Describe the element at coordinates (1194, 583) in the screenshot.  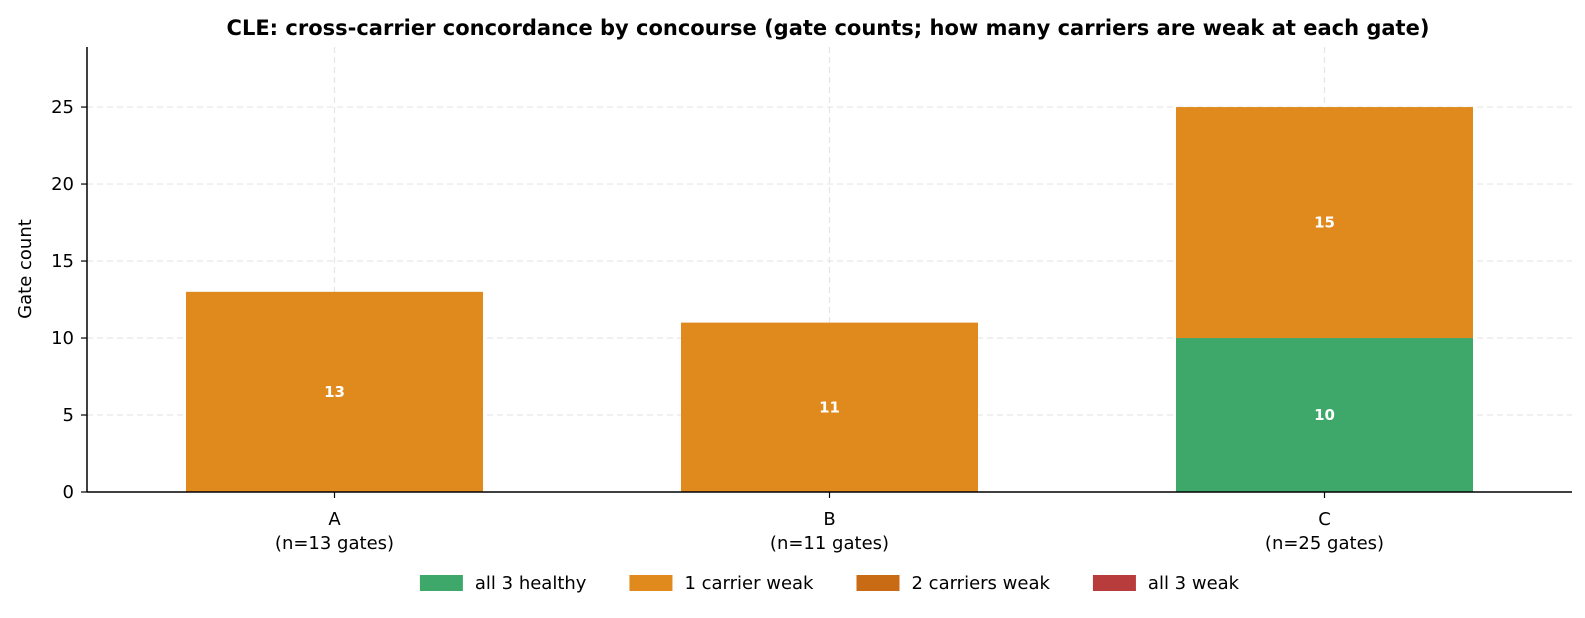
I see `legend-label: all 3 weak` at that location.